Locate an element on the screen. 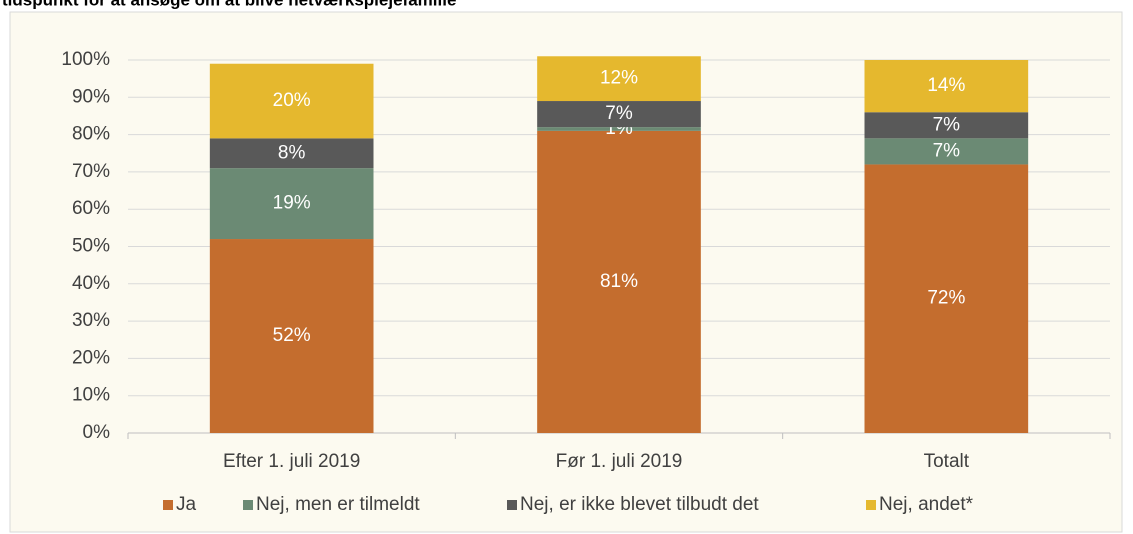  legend-label: Nej, andet* is located at coordinates (926, 504).